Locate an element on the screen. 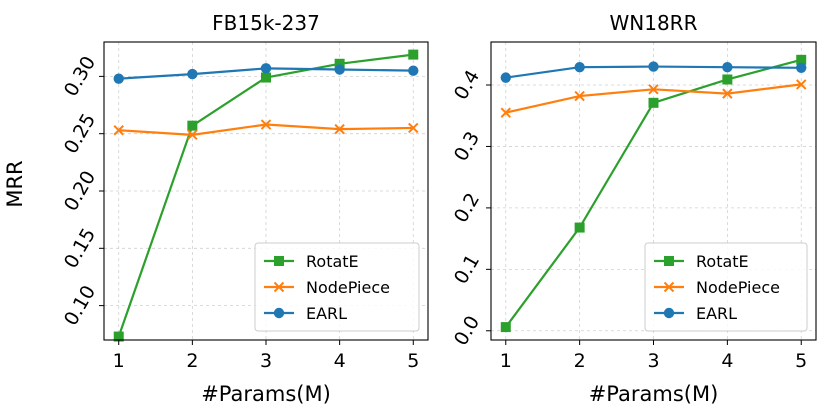 The image size is (830, 420). chart-title: FB15k-237 is located at coordinates (266, 23).